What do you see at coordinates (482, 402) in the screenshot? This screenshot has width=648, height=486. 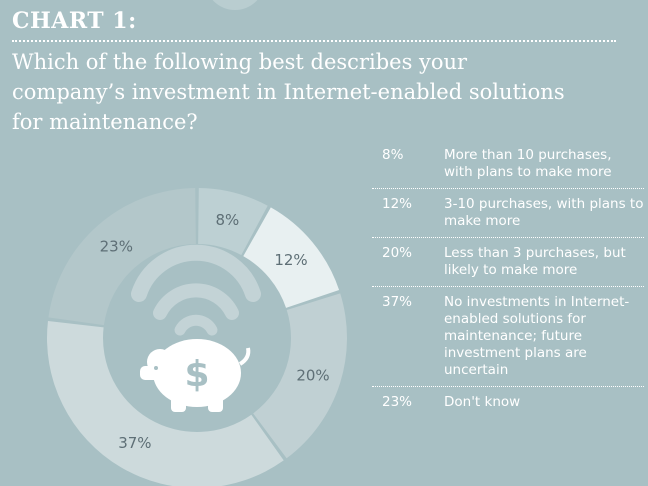 I see `legend-description: Don't know` at bounding box center [482, 402].